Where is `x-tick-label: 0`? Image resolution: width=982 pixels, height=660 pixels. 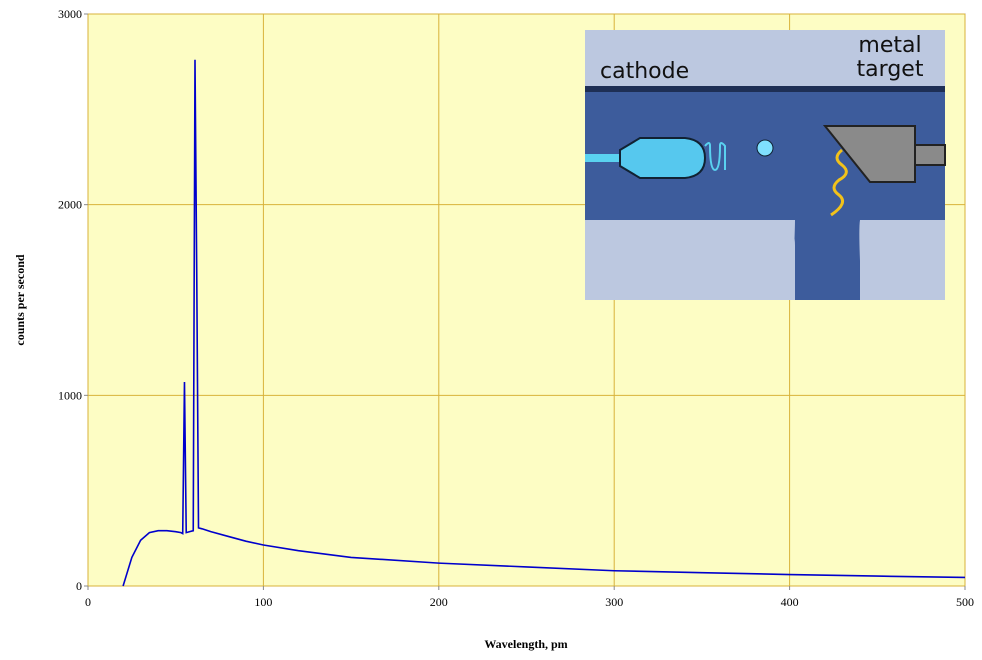
x-tick-label: 0 is located at coordinates (88, 602).